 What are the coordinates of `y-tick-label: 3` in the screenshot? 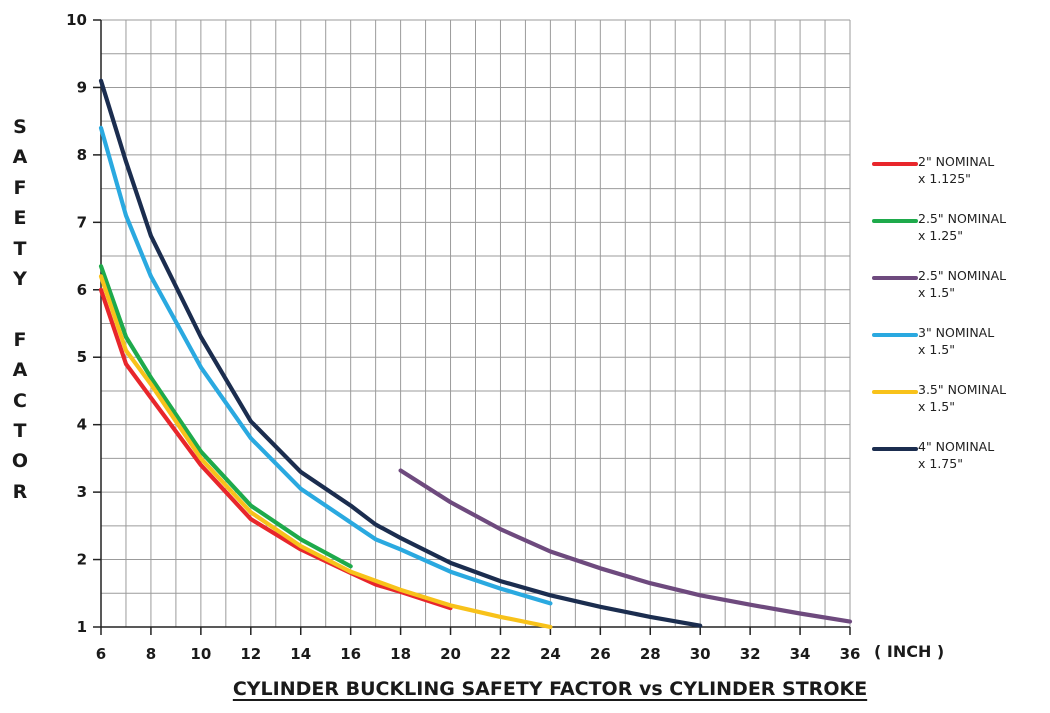 It's located at (82, 492).